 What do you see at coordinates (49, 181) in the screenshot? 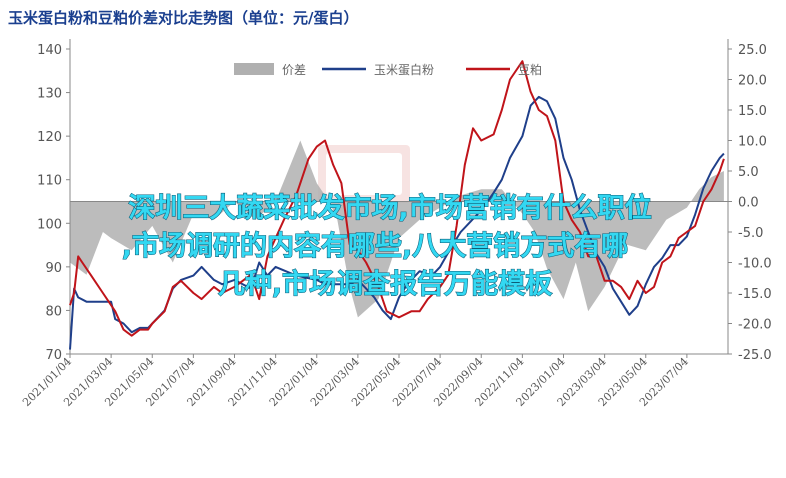
I see `left-tick-label: 110` at bounding box center [49, 181].